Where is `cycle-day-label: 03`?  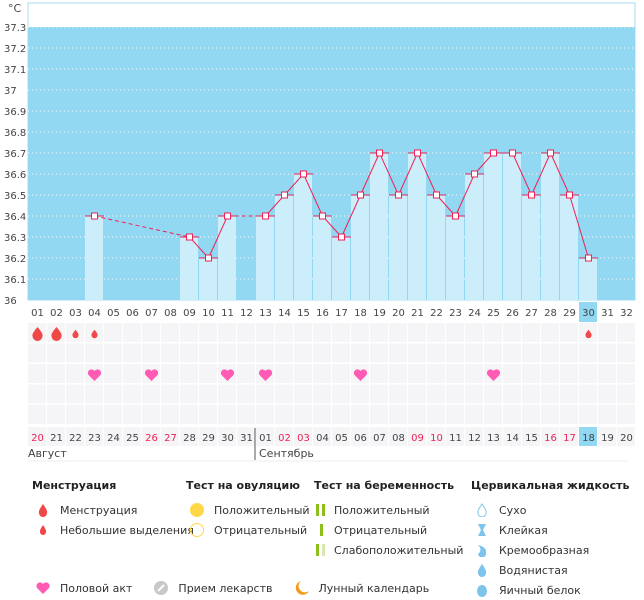
cycle-day-label: 03 is located at coordinates (75, 313).